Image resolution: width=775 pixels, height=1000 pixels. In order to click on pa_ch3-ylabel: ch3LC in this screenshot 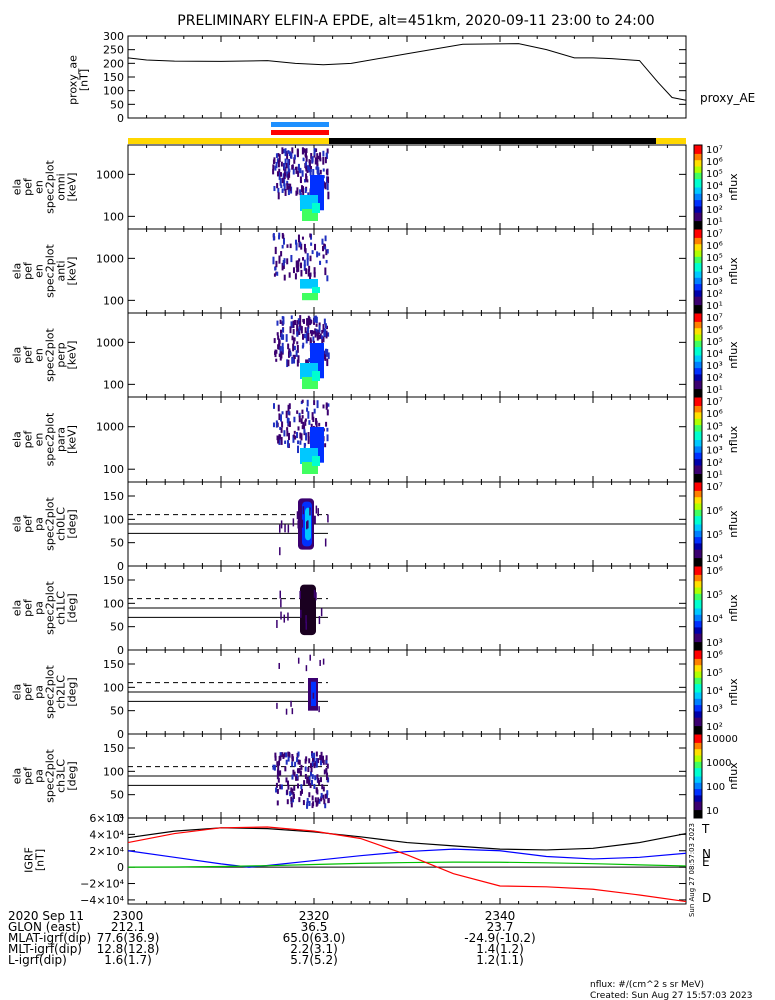, I will do `click(61, 776)`.